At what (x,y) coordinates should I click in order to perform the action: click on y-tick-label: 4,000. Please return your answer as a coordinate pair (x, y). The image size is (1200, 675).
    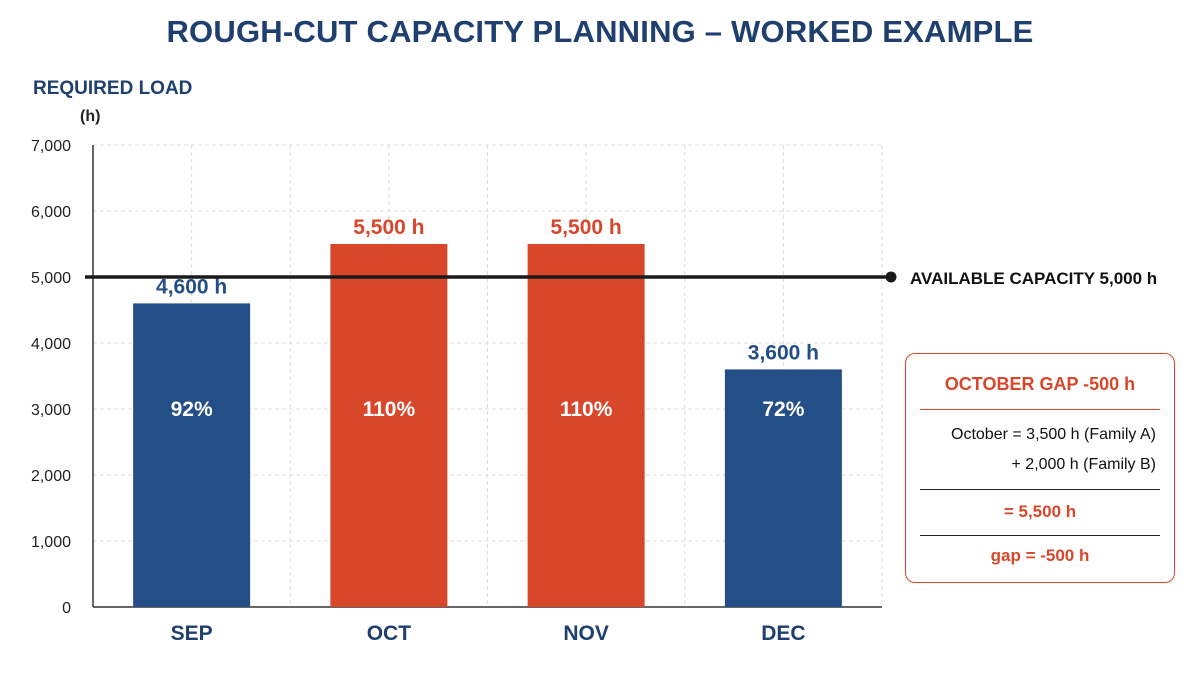
    Looking at the image, I should click on (51, 344).